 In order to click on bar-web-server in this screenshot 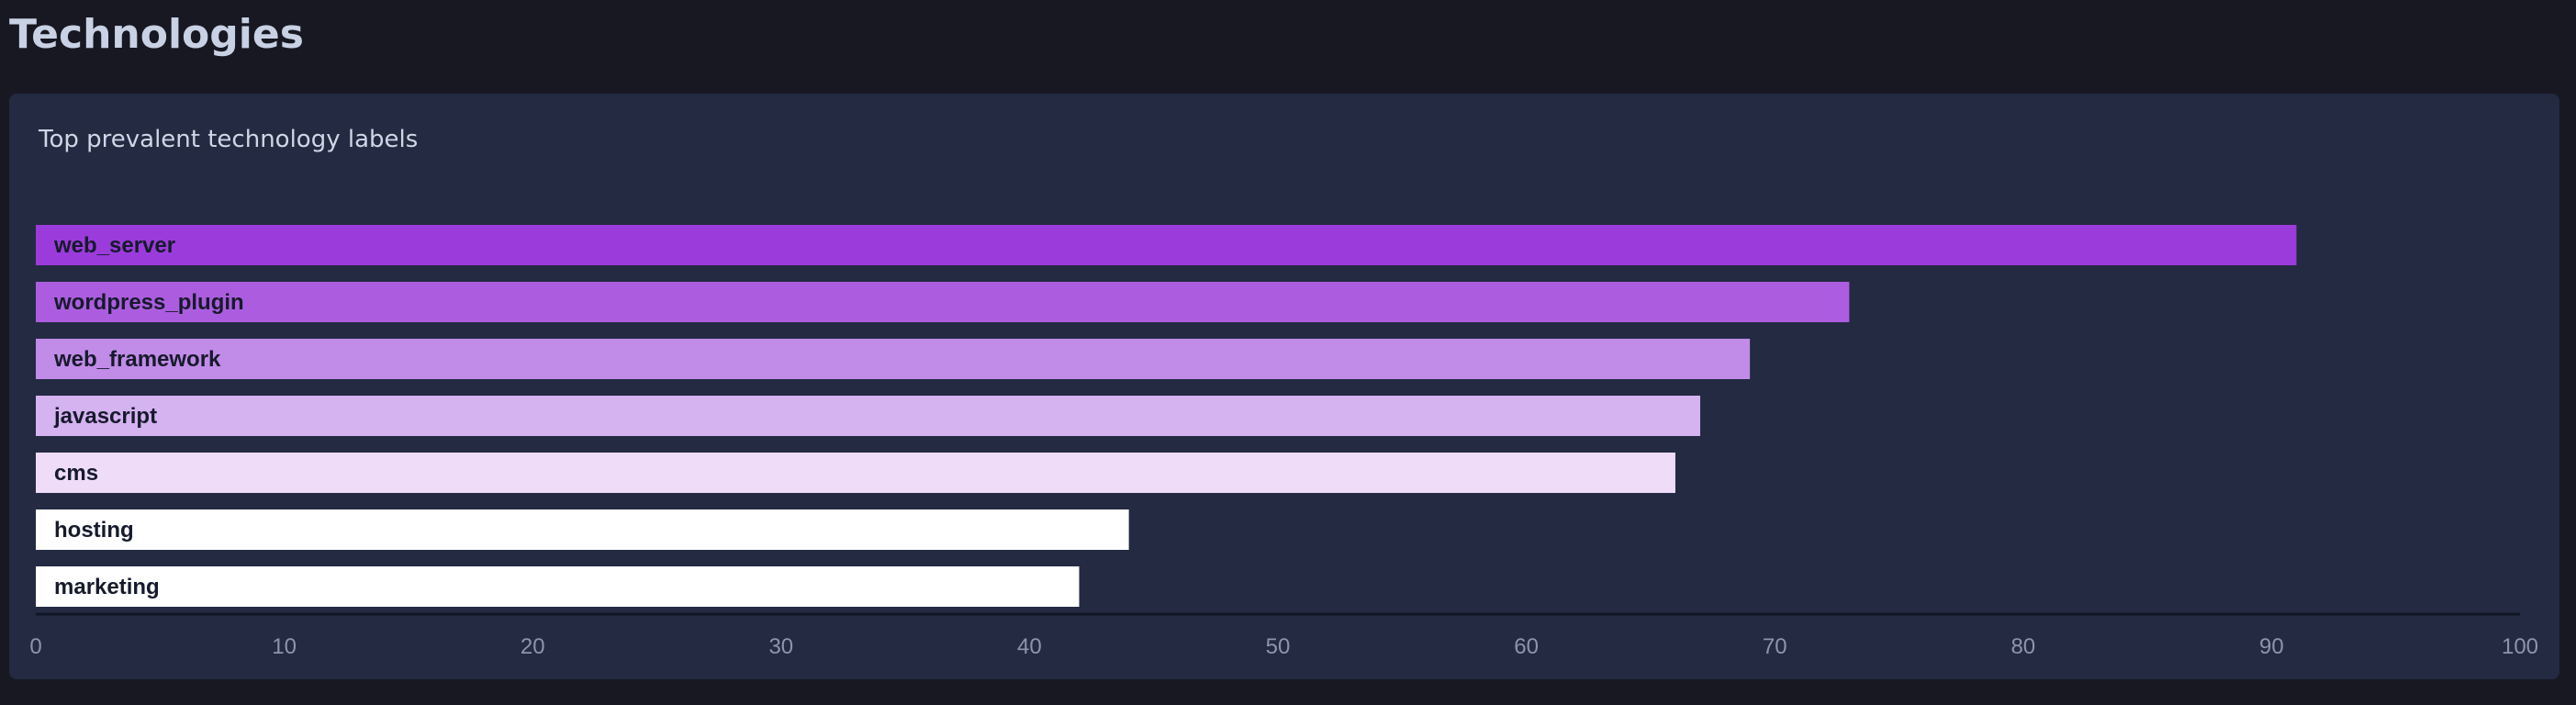, I will do `click(1166, 245)`.